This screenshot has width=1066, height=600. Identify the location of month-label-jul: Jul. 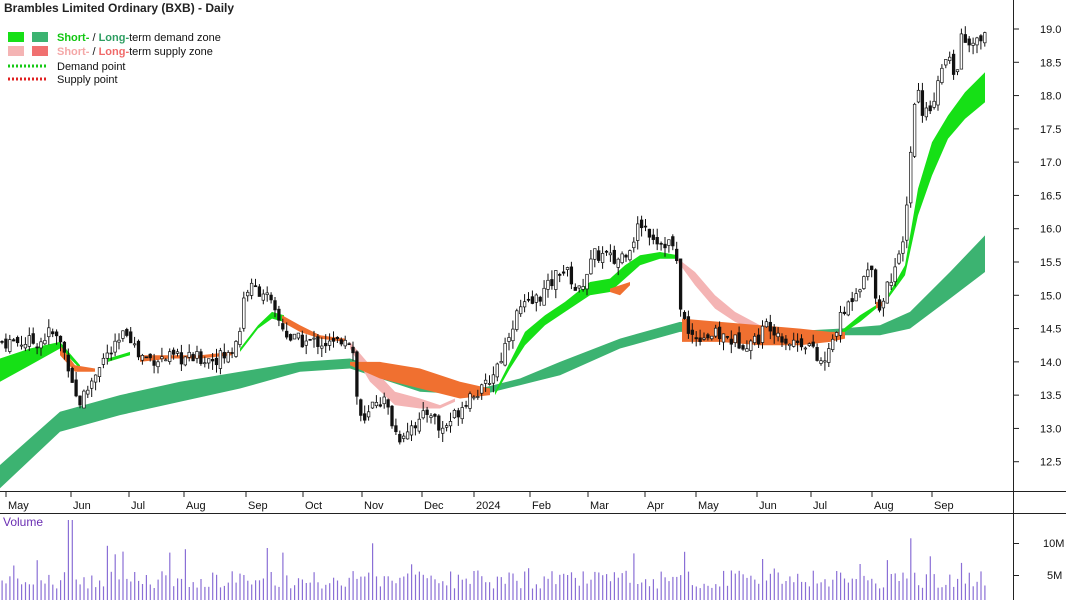
(138, 506).